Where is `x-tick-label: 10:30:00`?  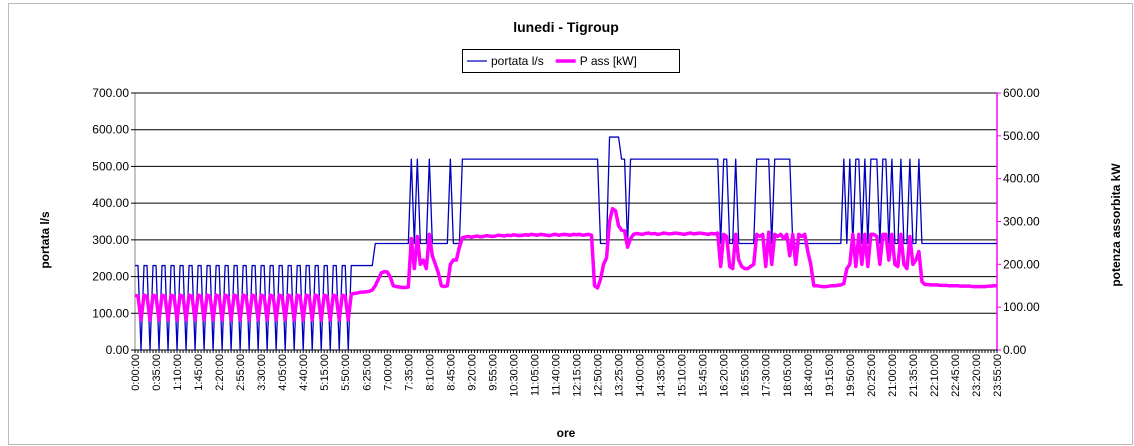 x-tick-label: 10:30:00 is located at coordinates (514, 375).